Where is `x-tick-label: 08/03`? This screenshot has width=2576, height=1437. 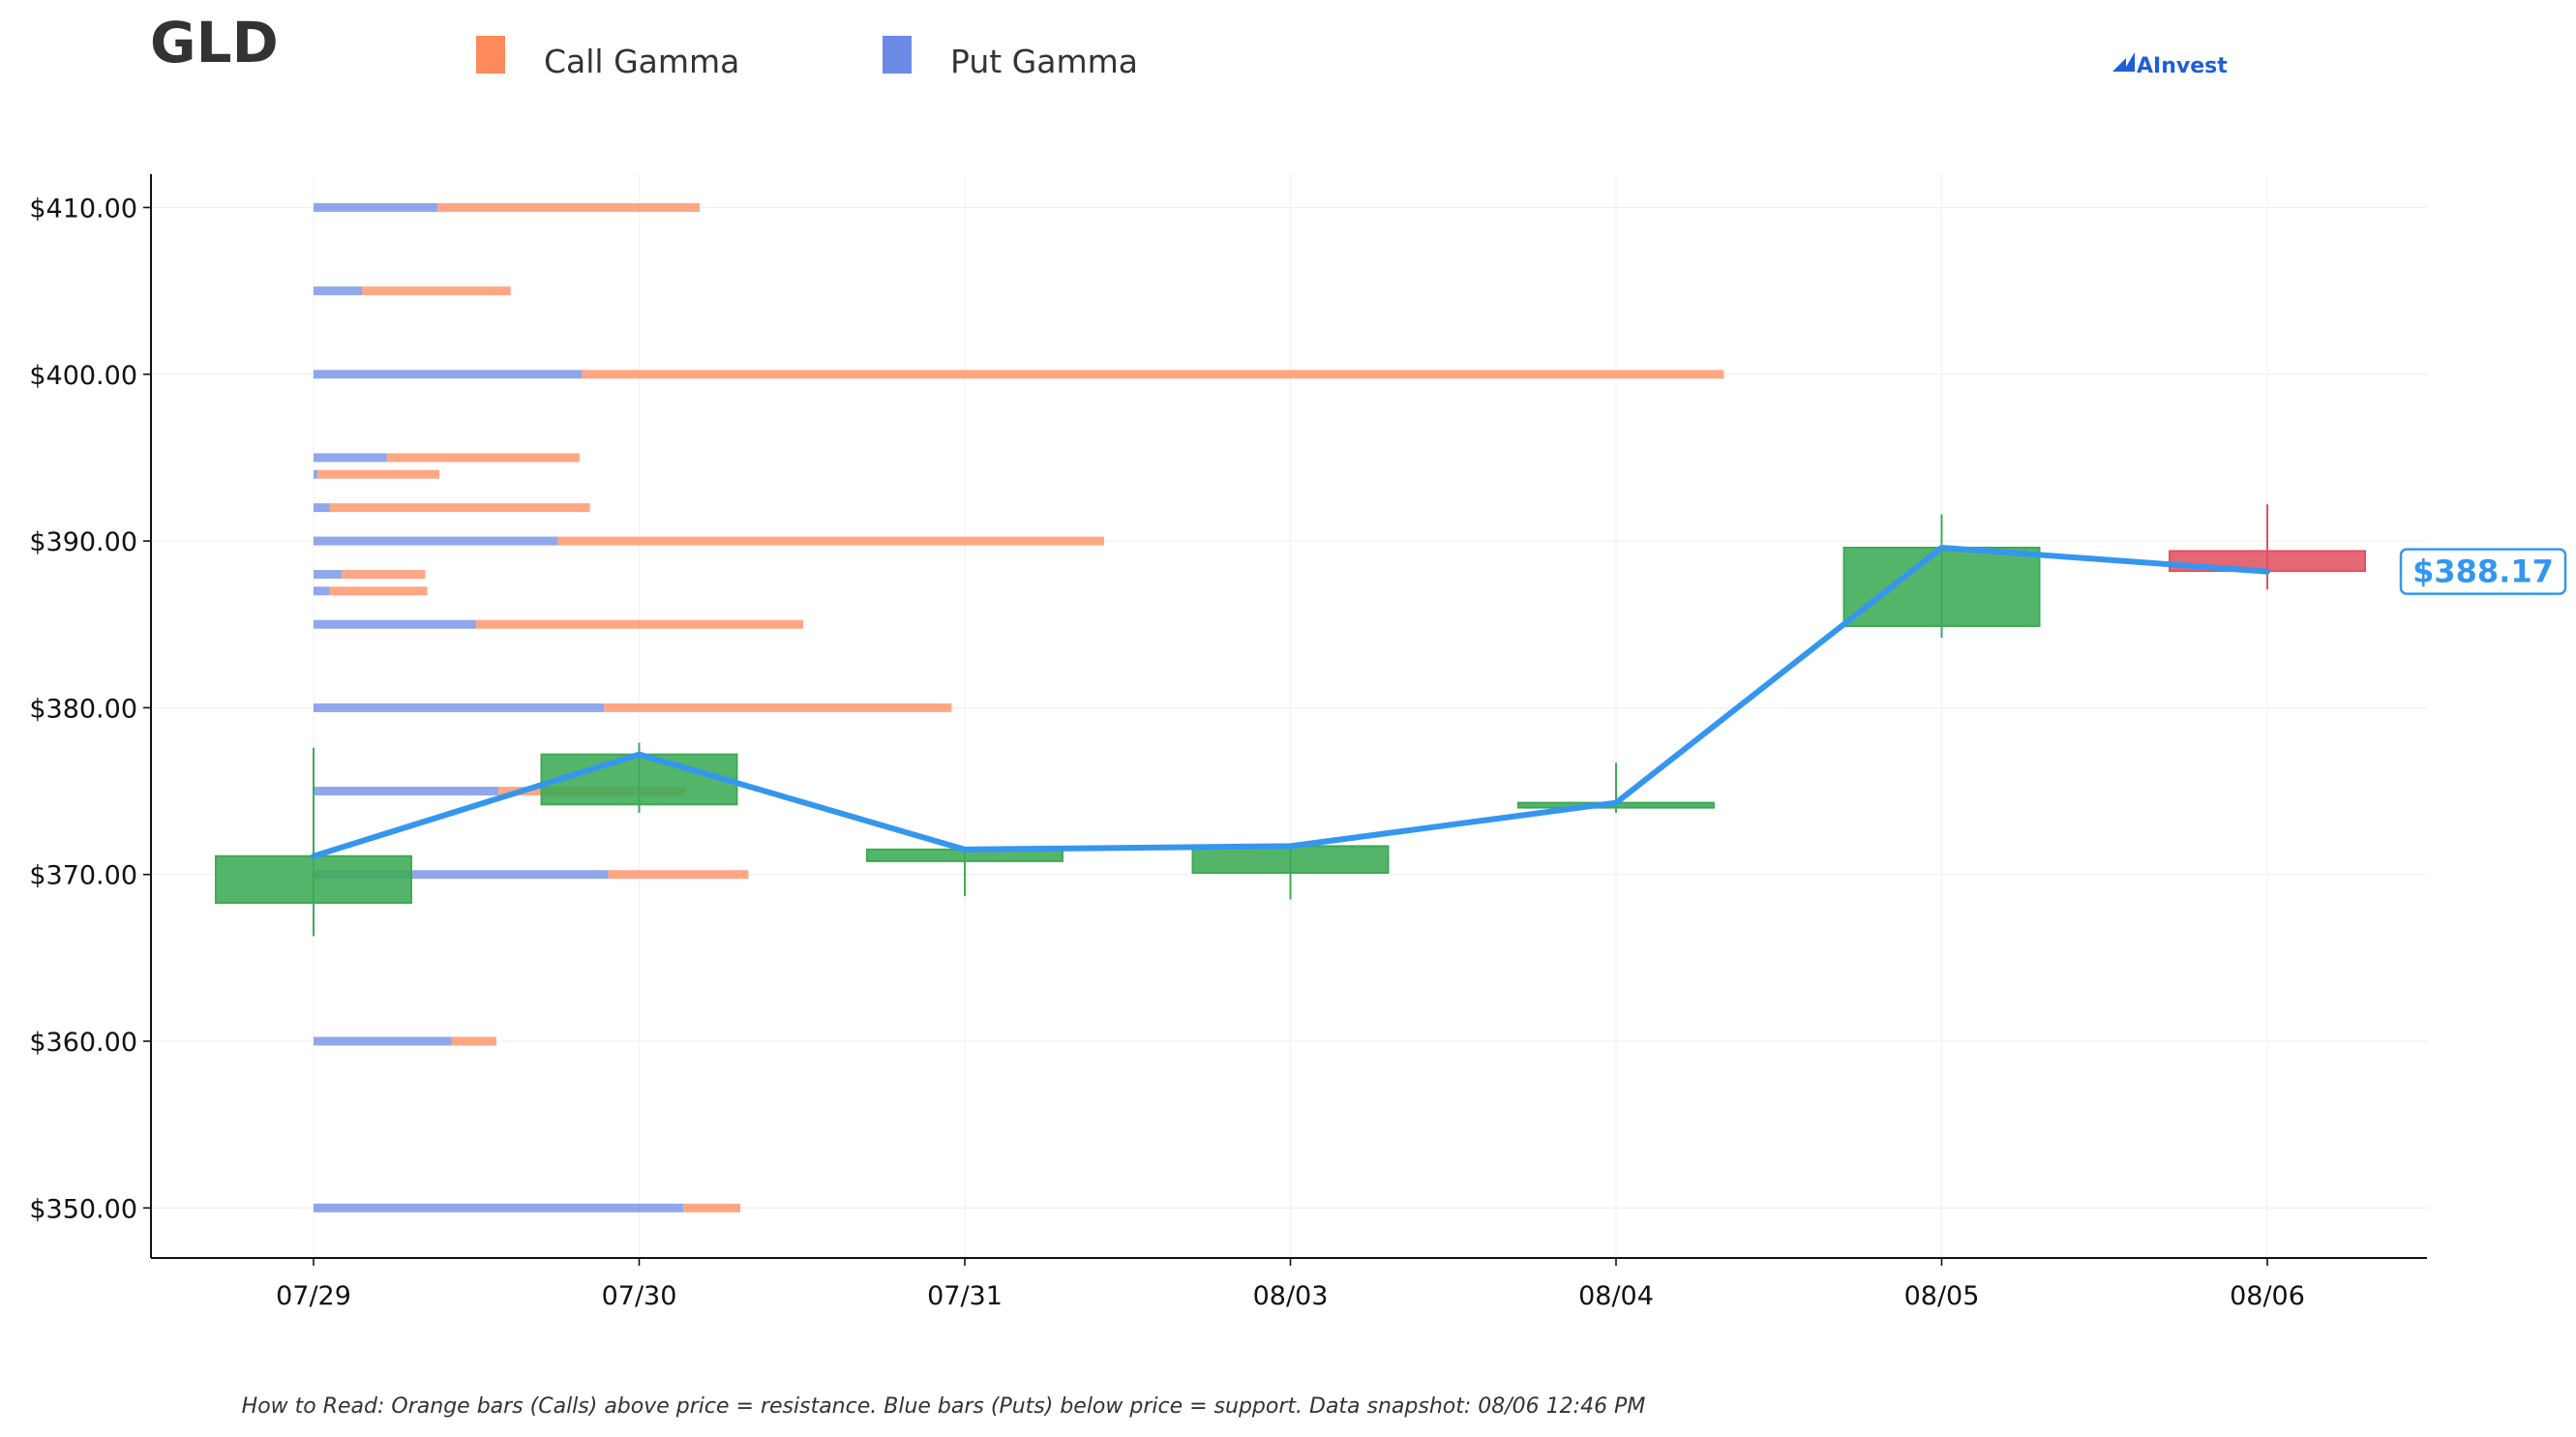
x-tick-label: 08/03 is located at coordinates (1291, 1296).